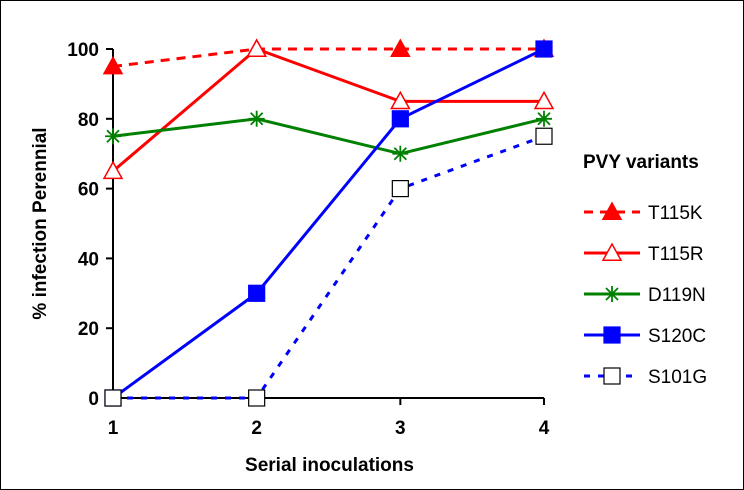 This screenshot has height=490, width=744. I want to click on legend-item: S120C, so click(645, 336).